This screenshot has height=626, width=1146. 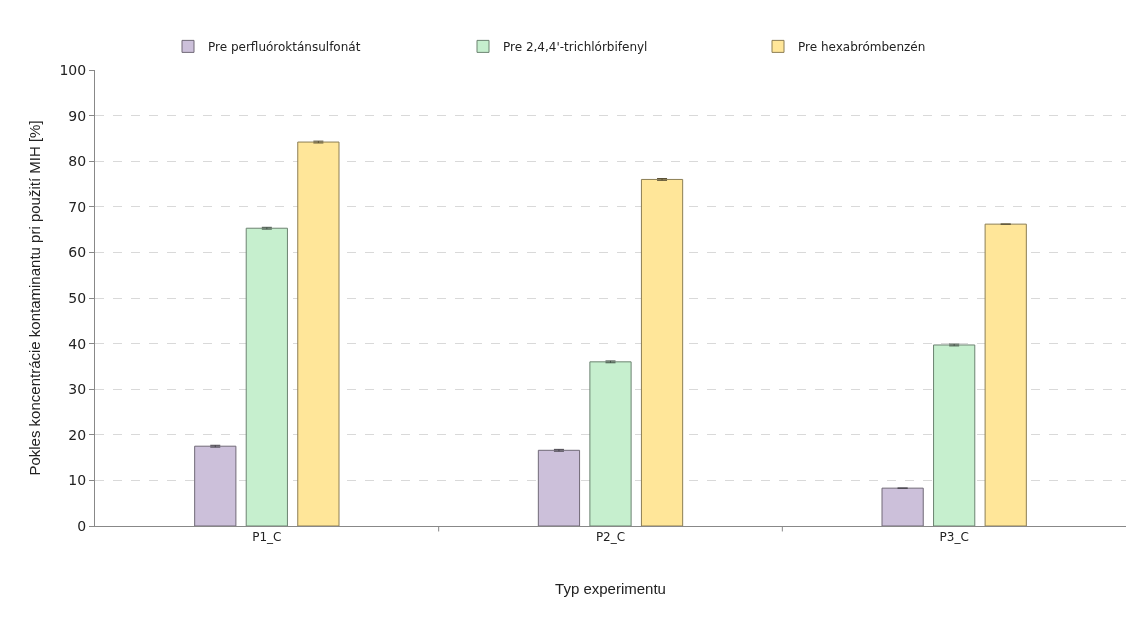 What do you see at coordinates (862, 47) in the screenshot?
I see `legend-label: Pre hexabrómbenzén` at bounding box center [862, 47].